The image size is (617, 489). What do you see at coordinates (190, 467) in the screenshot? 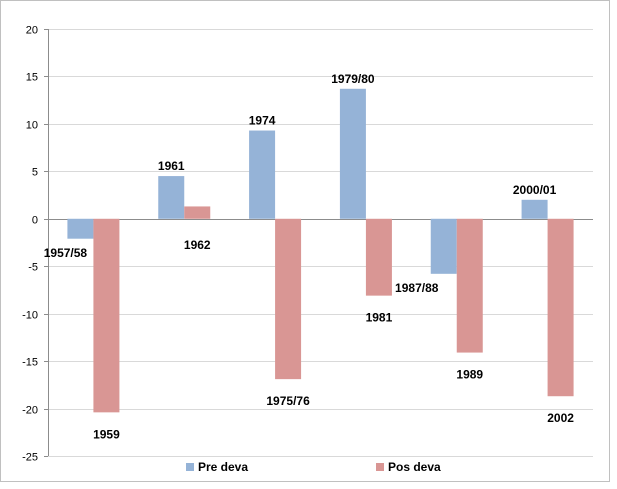
I see `legend-swatch-pre` at bounding box center [190, 467].